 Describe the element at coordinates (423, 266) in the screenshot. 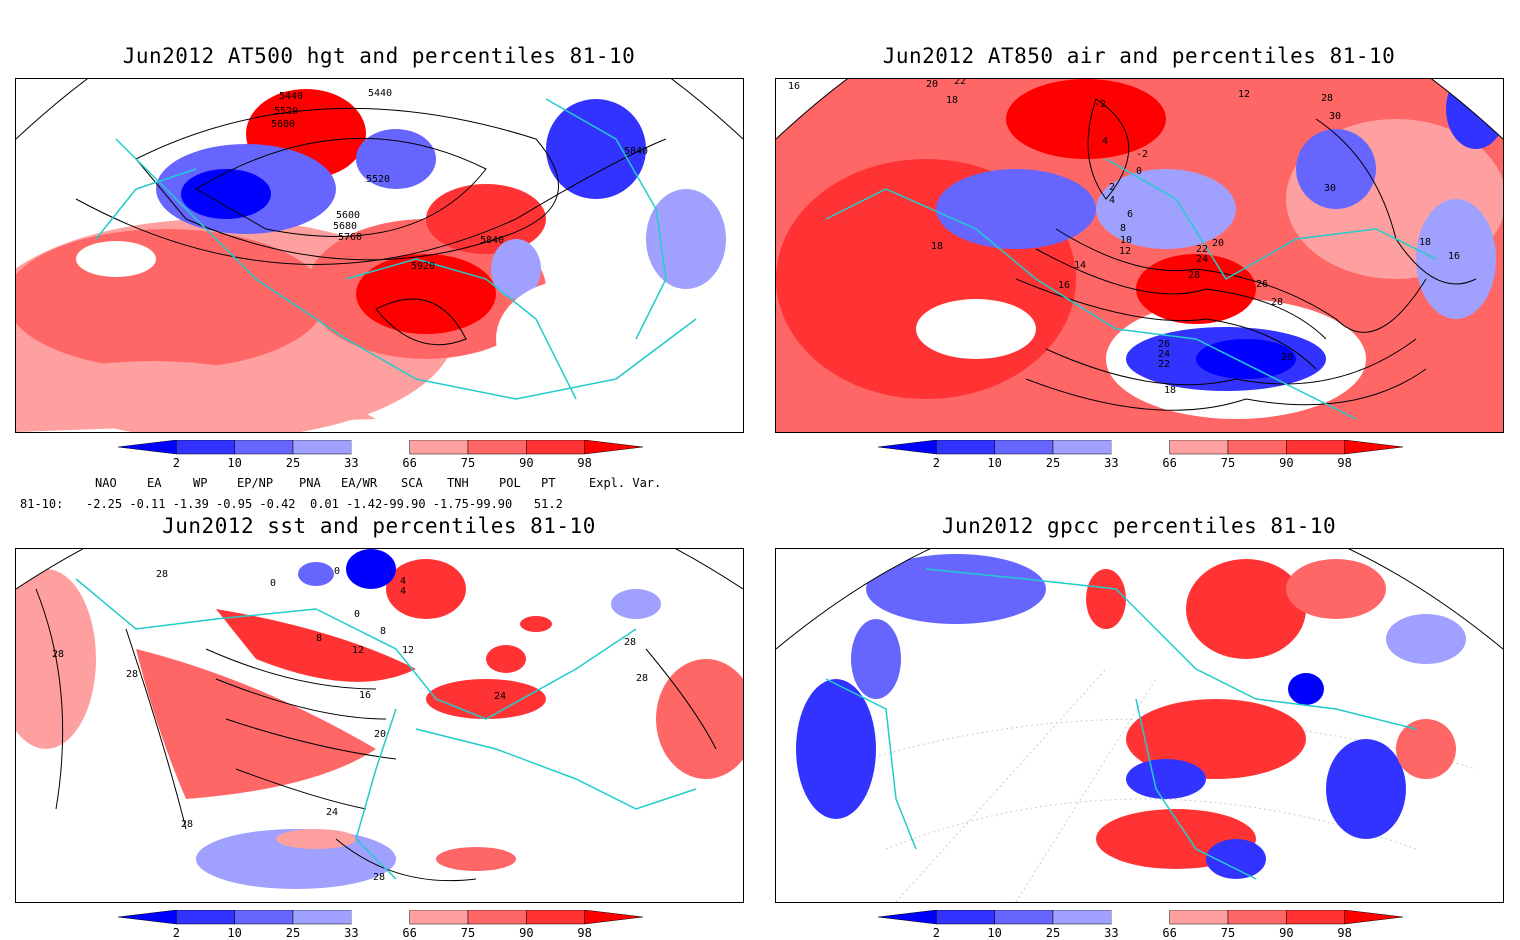

I see `contour-label: 5920` at that location.